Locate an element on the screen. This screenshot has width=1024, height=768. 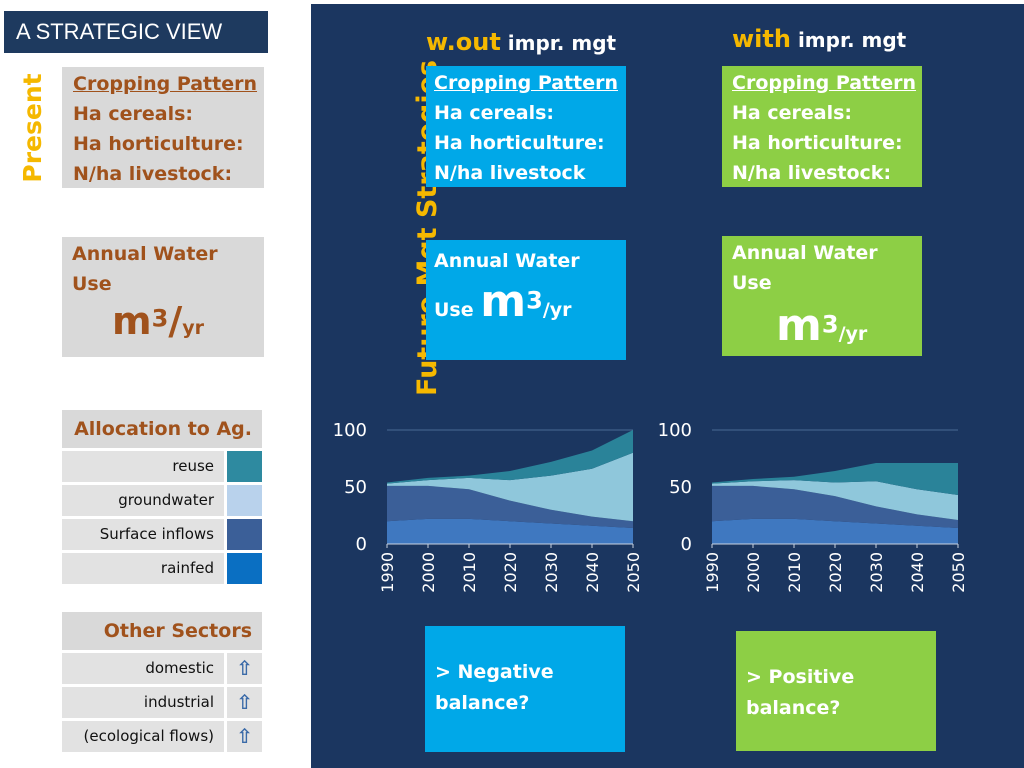
without-balance-text: balance? is located at coordinates (482, 703).